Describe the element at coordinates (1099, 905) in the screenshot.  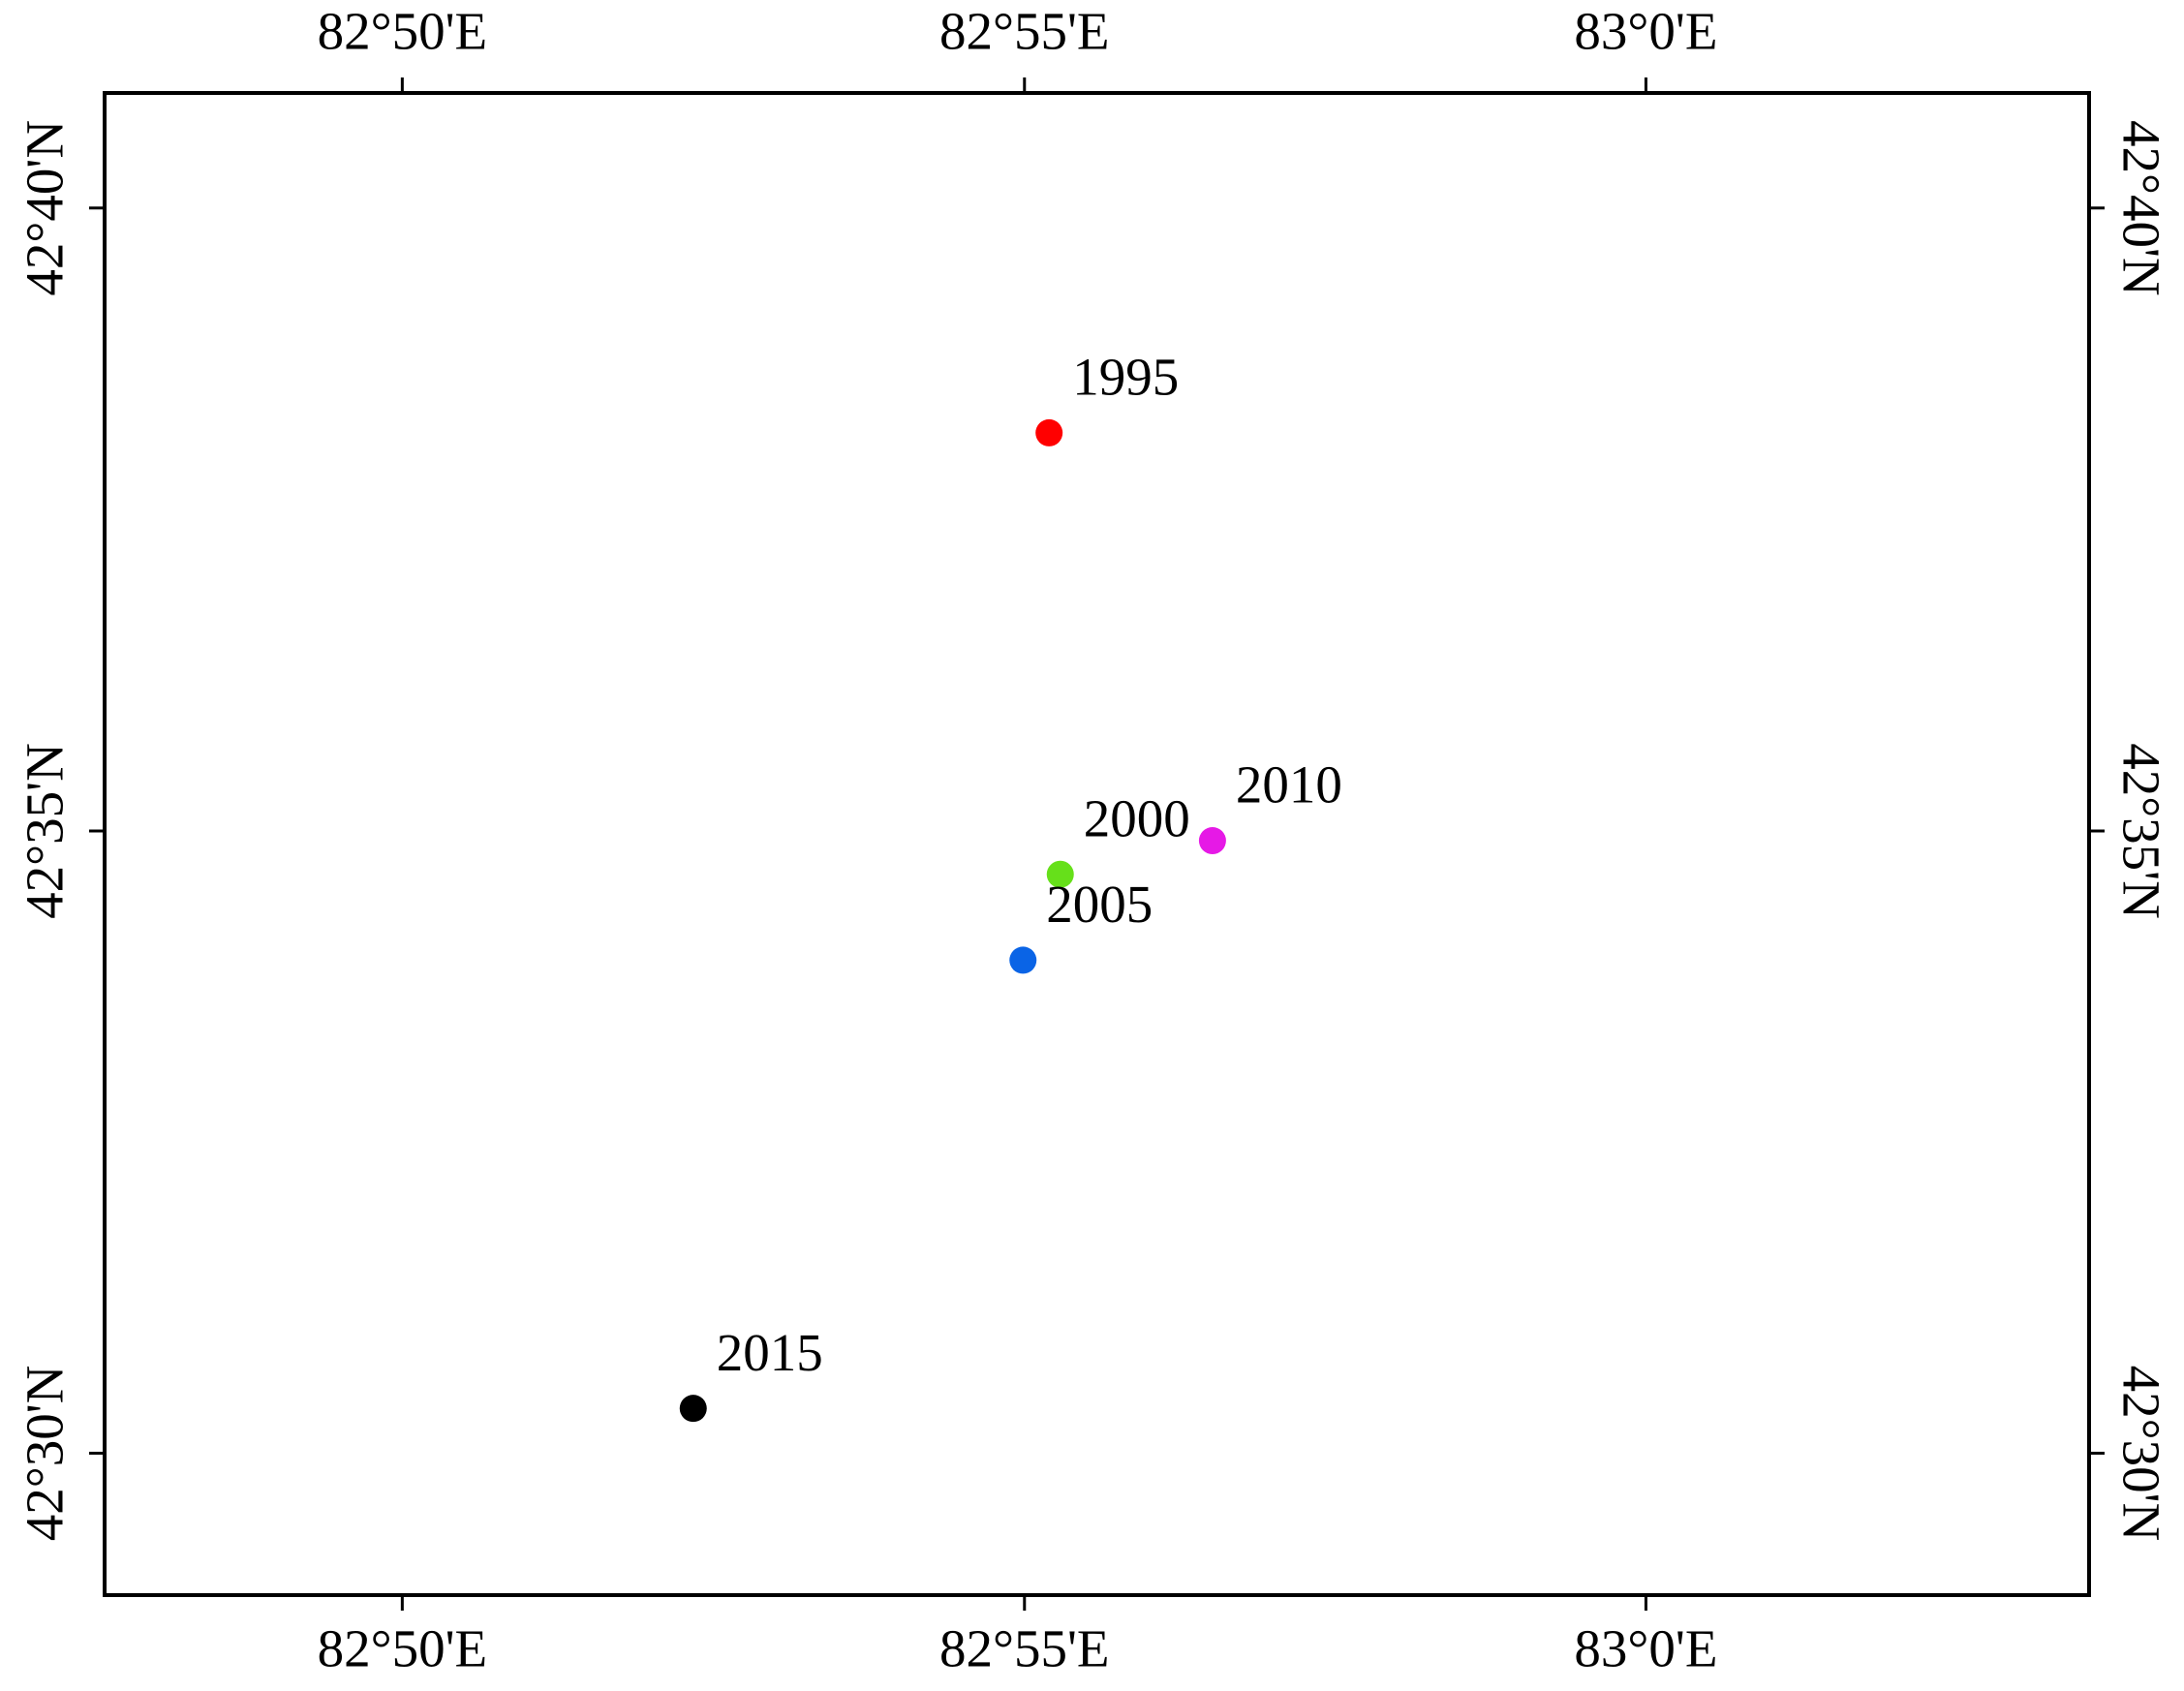
I see `point-label: 2005` at that location.